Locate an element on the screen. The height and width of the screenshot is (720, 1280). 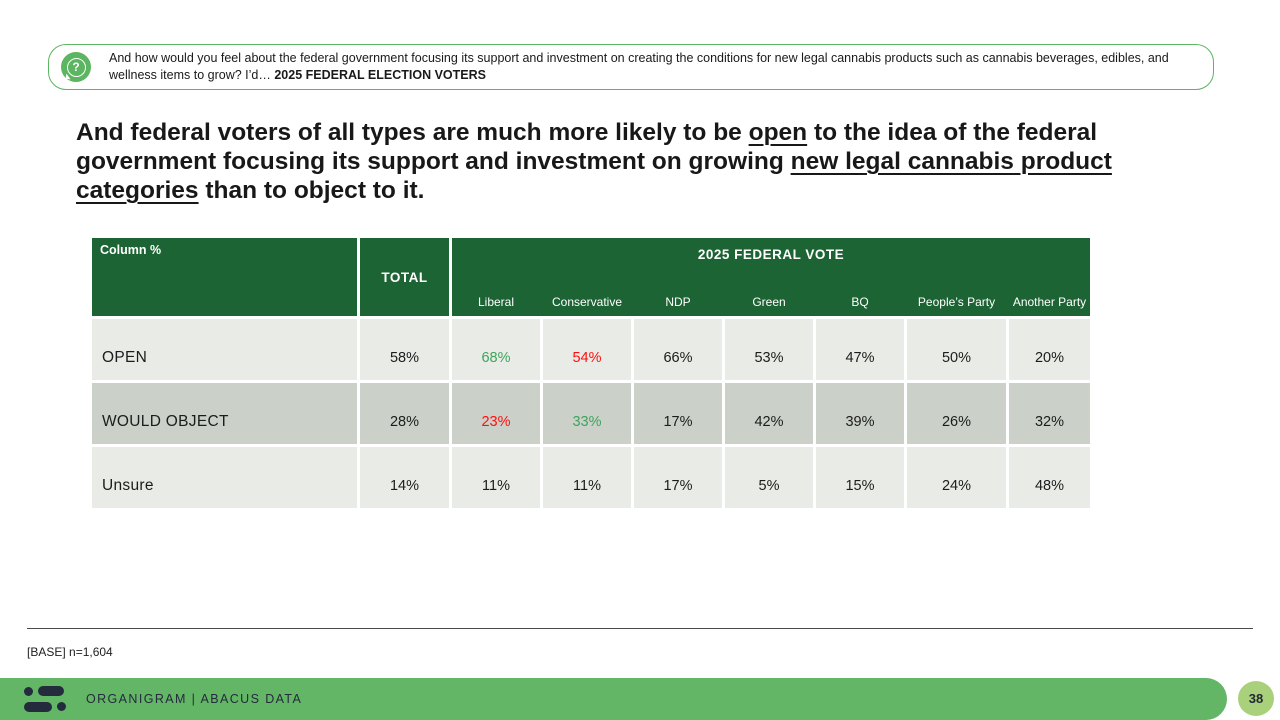
base-note: [BASE] n=1,604 is located at coordinates (70, 652).